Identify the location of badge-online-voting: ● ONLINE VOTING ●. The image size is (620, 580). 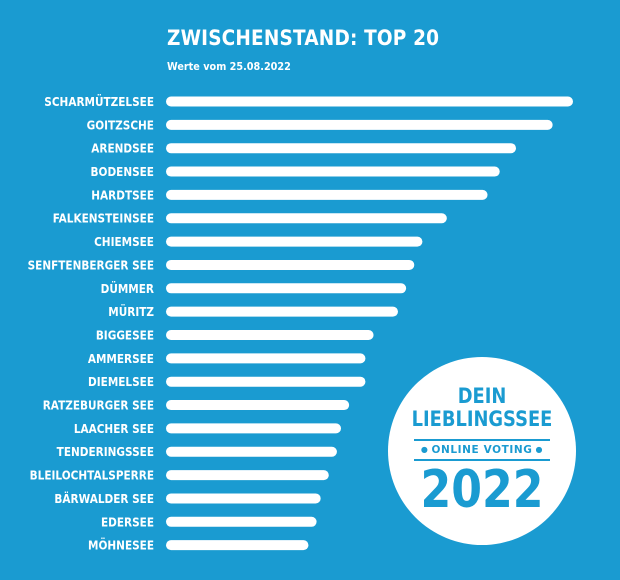
(482, 450).